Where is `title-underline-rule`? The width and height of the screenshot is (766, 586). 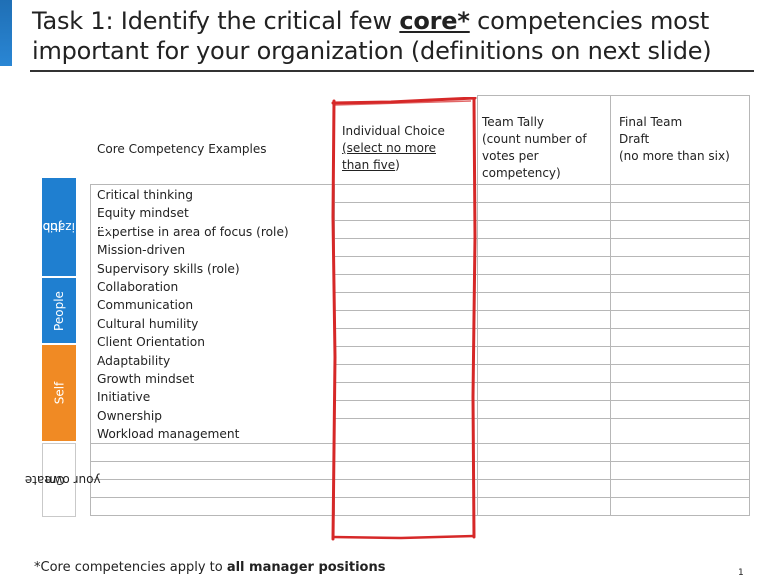
title-underline-rule is located at coordinates (392, 71).